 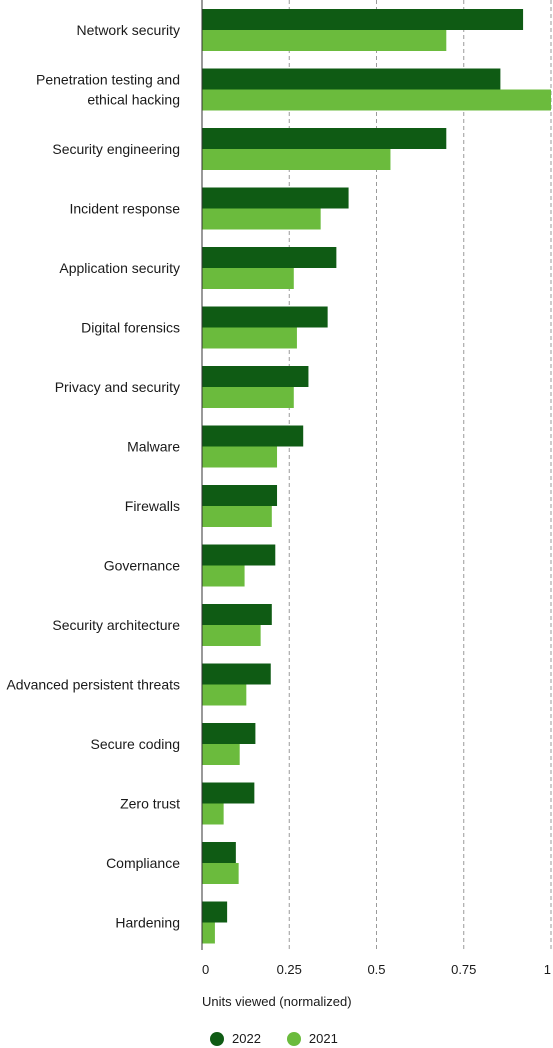 What do you see at coordinates (153, 447) in the screenshot?
I see `category-label-7: Malware` at bounding box center [153, 447].